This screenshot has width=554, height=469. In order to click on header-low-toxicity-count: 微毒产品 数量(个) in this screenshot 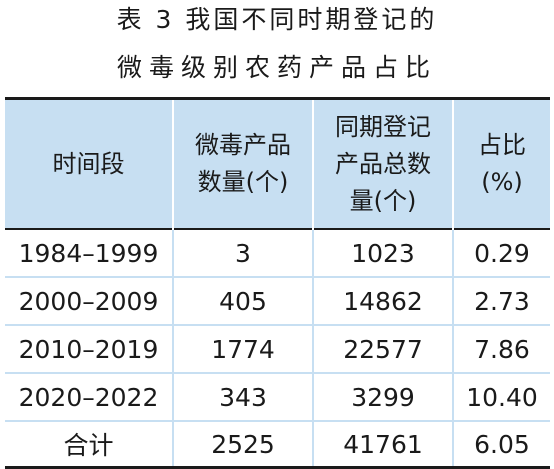, I will do `click(242, 163)`.